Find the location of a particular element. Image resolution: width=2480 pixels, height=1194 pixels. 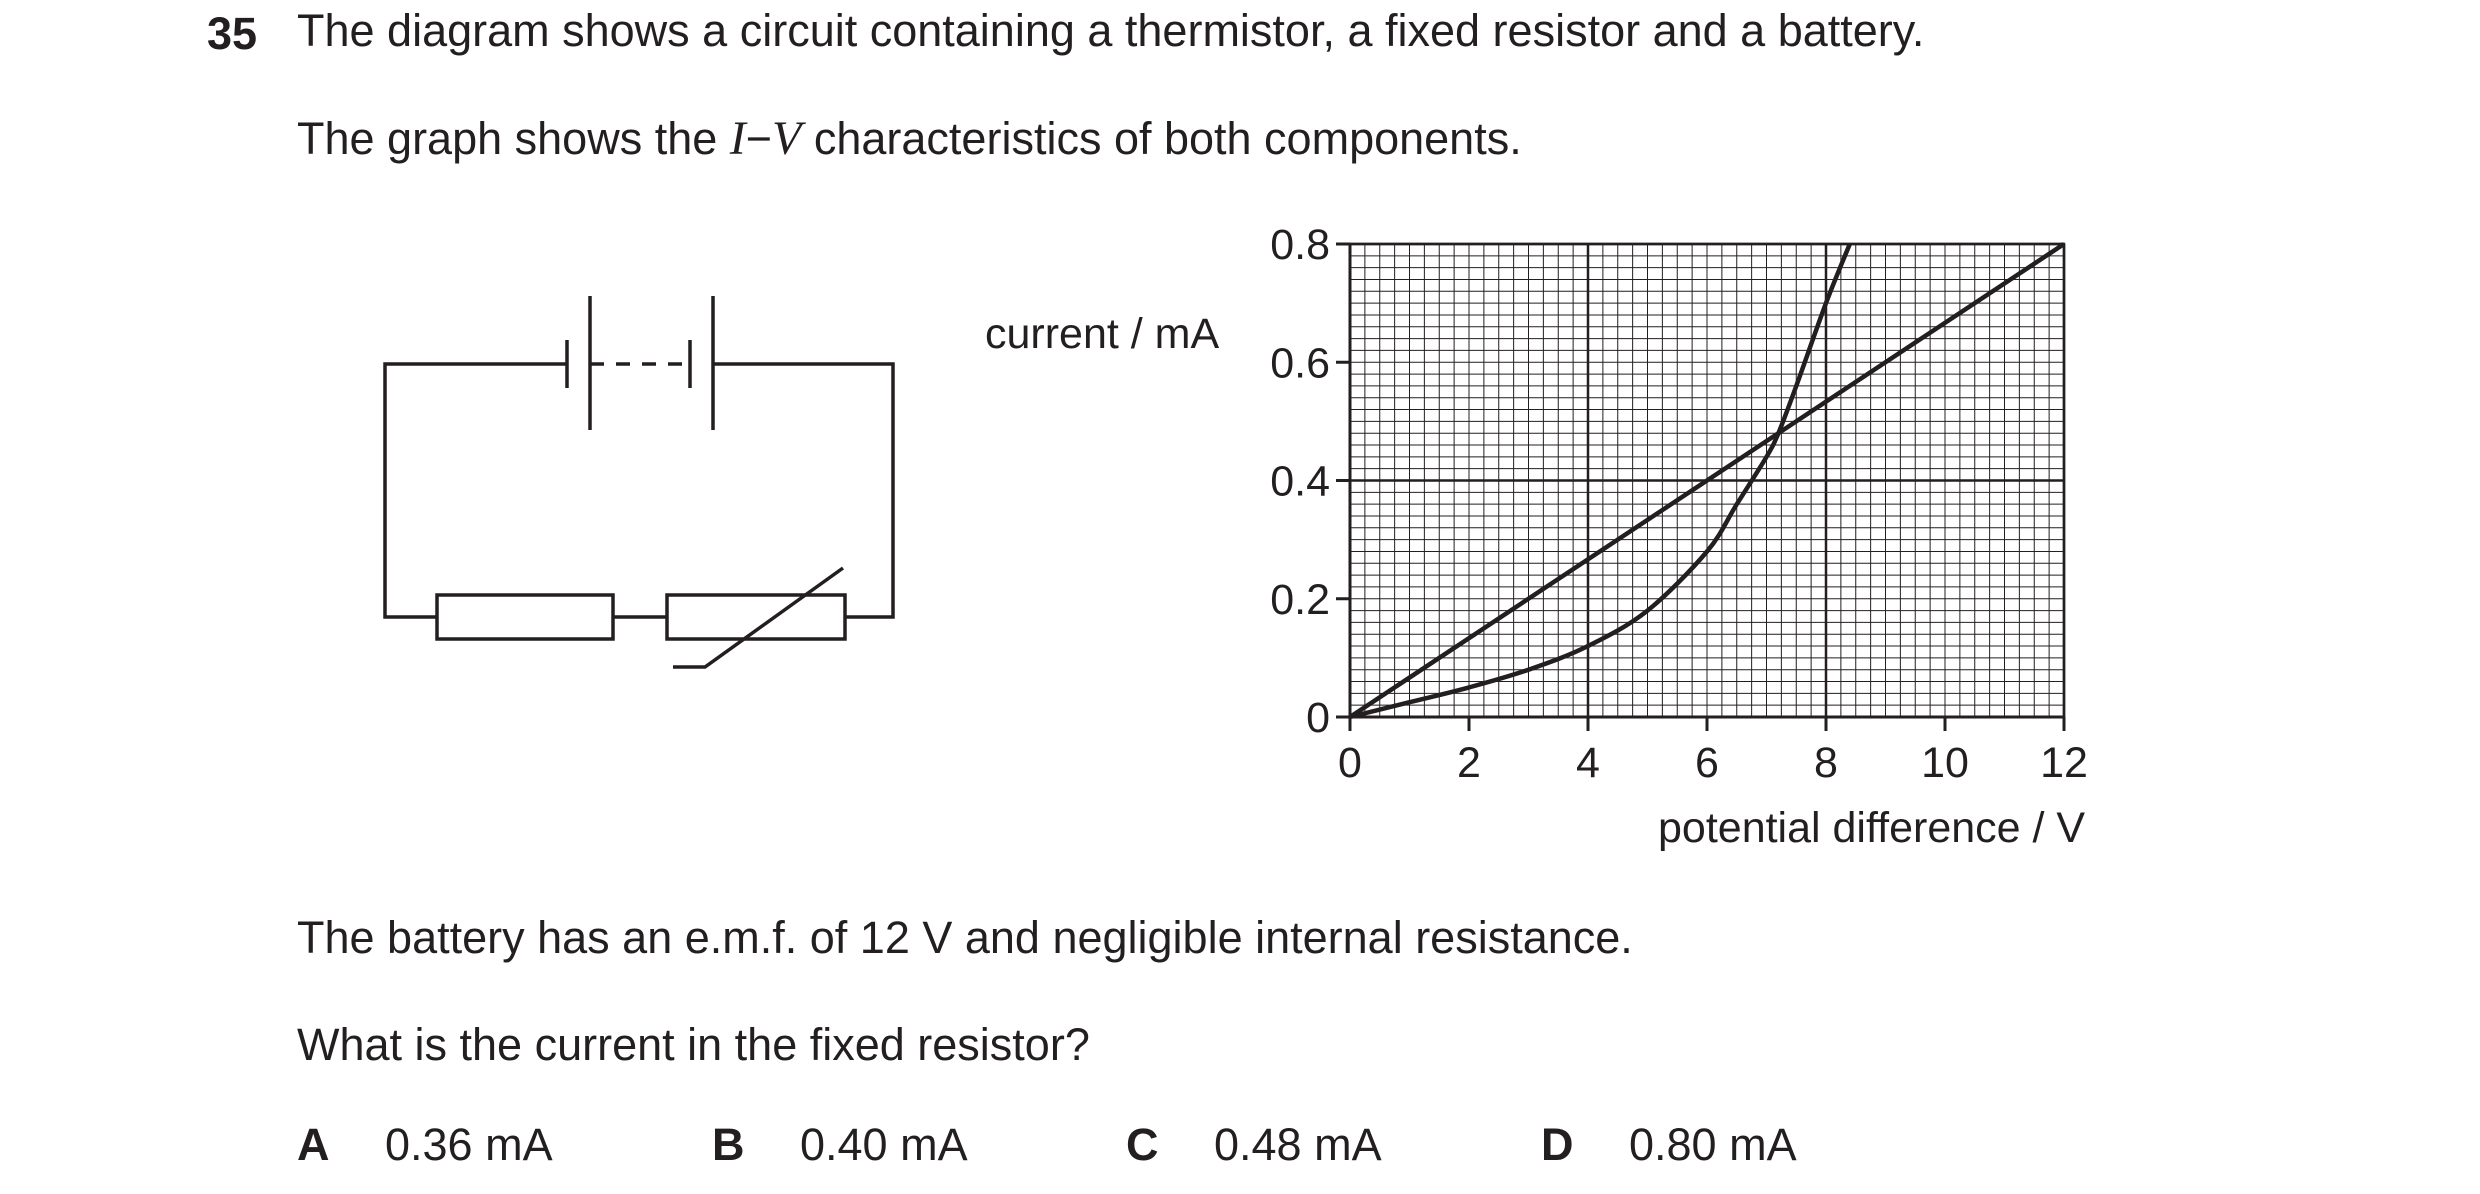

option-a: A is located at coordinates (313, 1144).